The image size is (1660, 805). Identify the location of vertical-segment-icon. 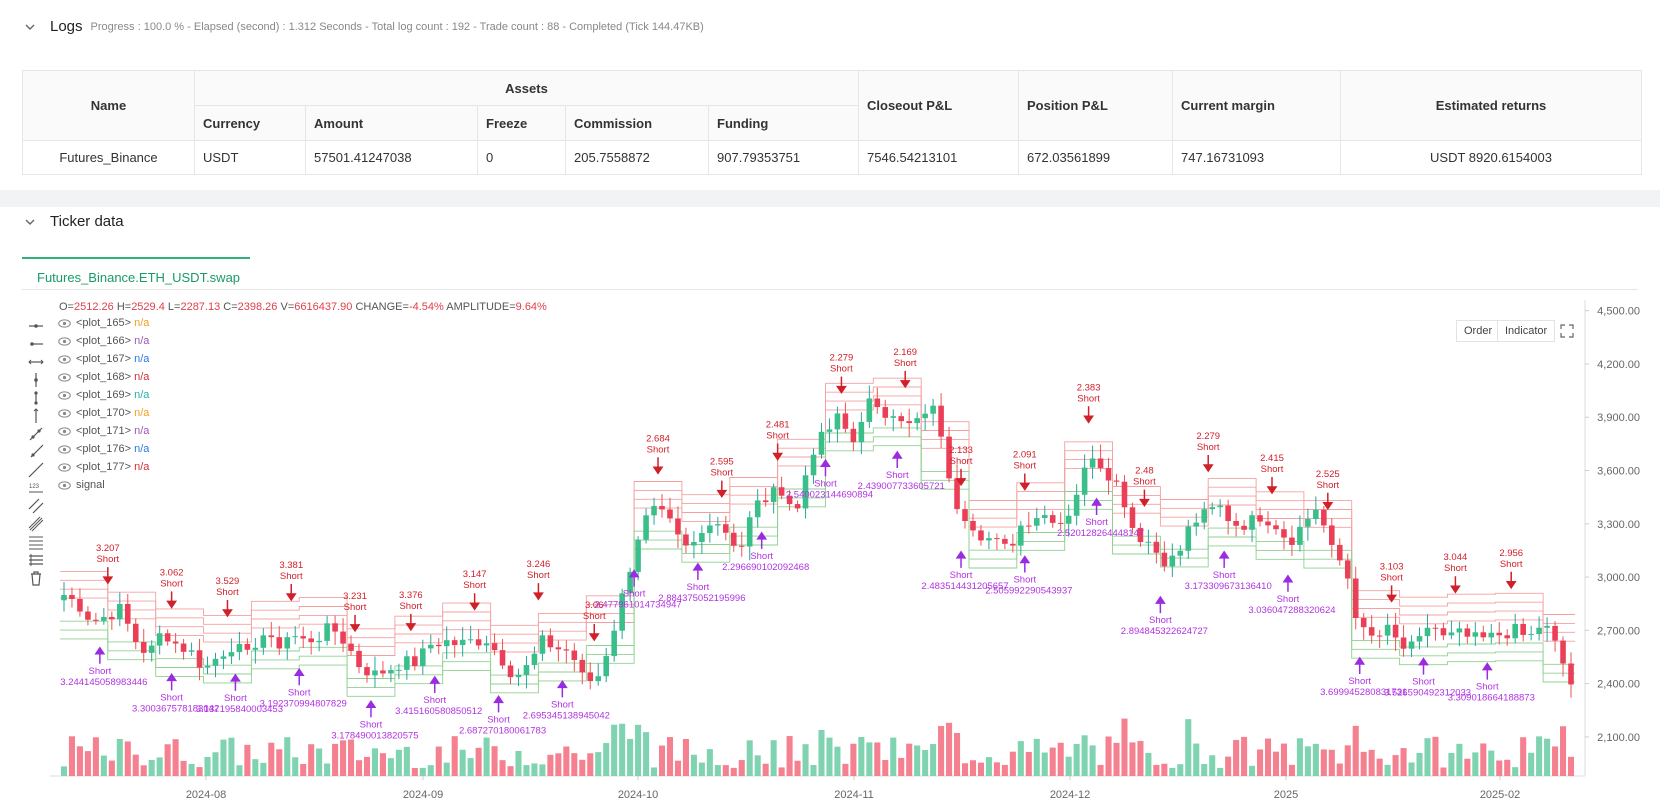
(36, 398).